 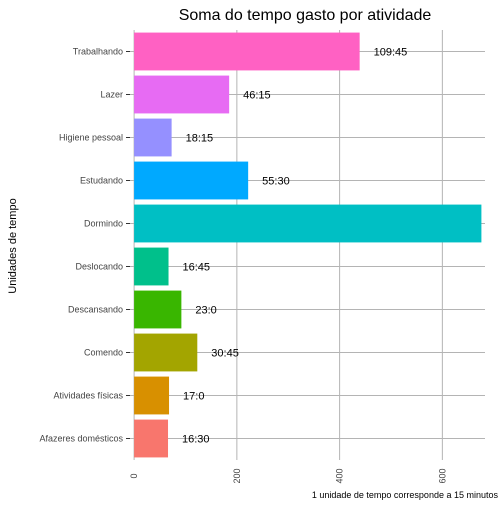 What do you see at coordinates (103, 224) in the screenshot?
I see `category-label: Dormindo` at bounding box center [103, 224].